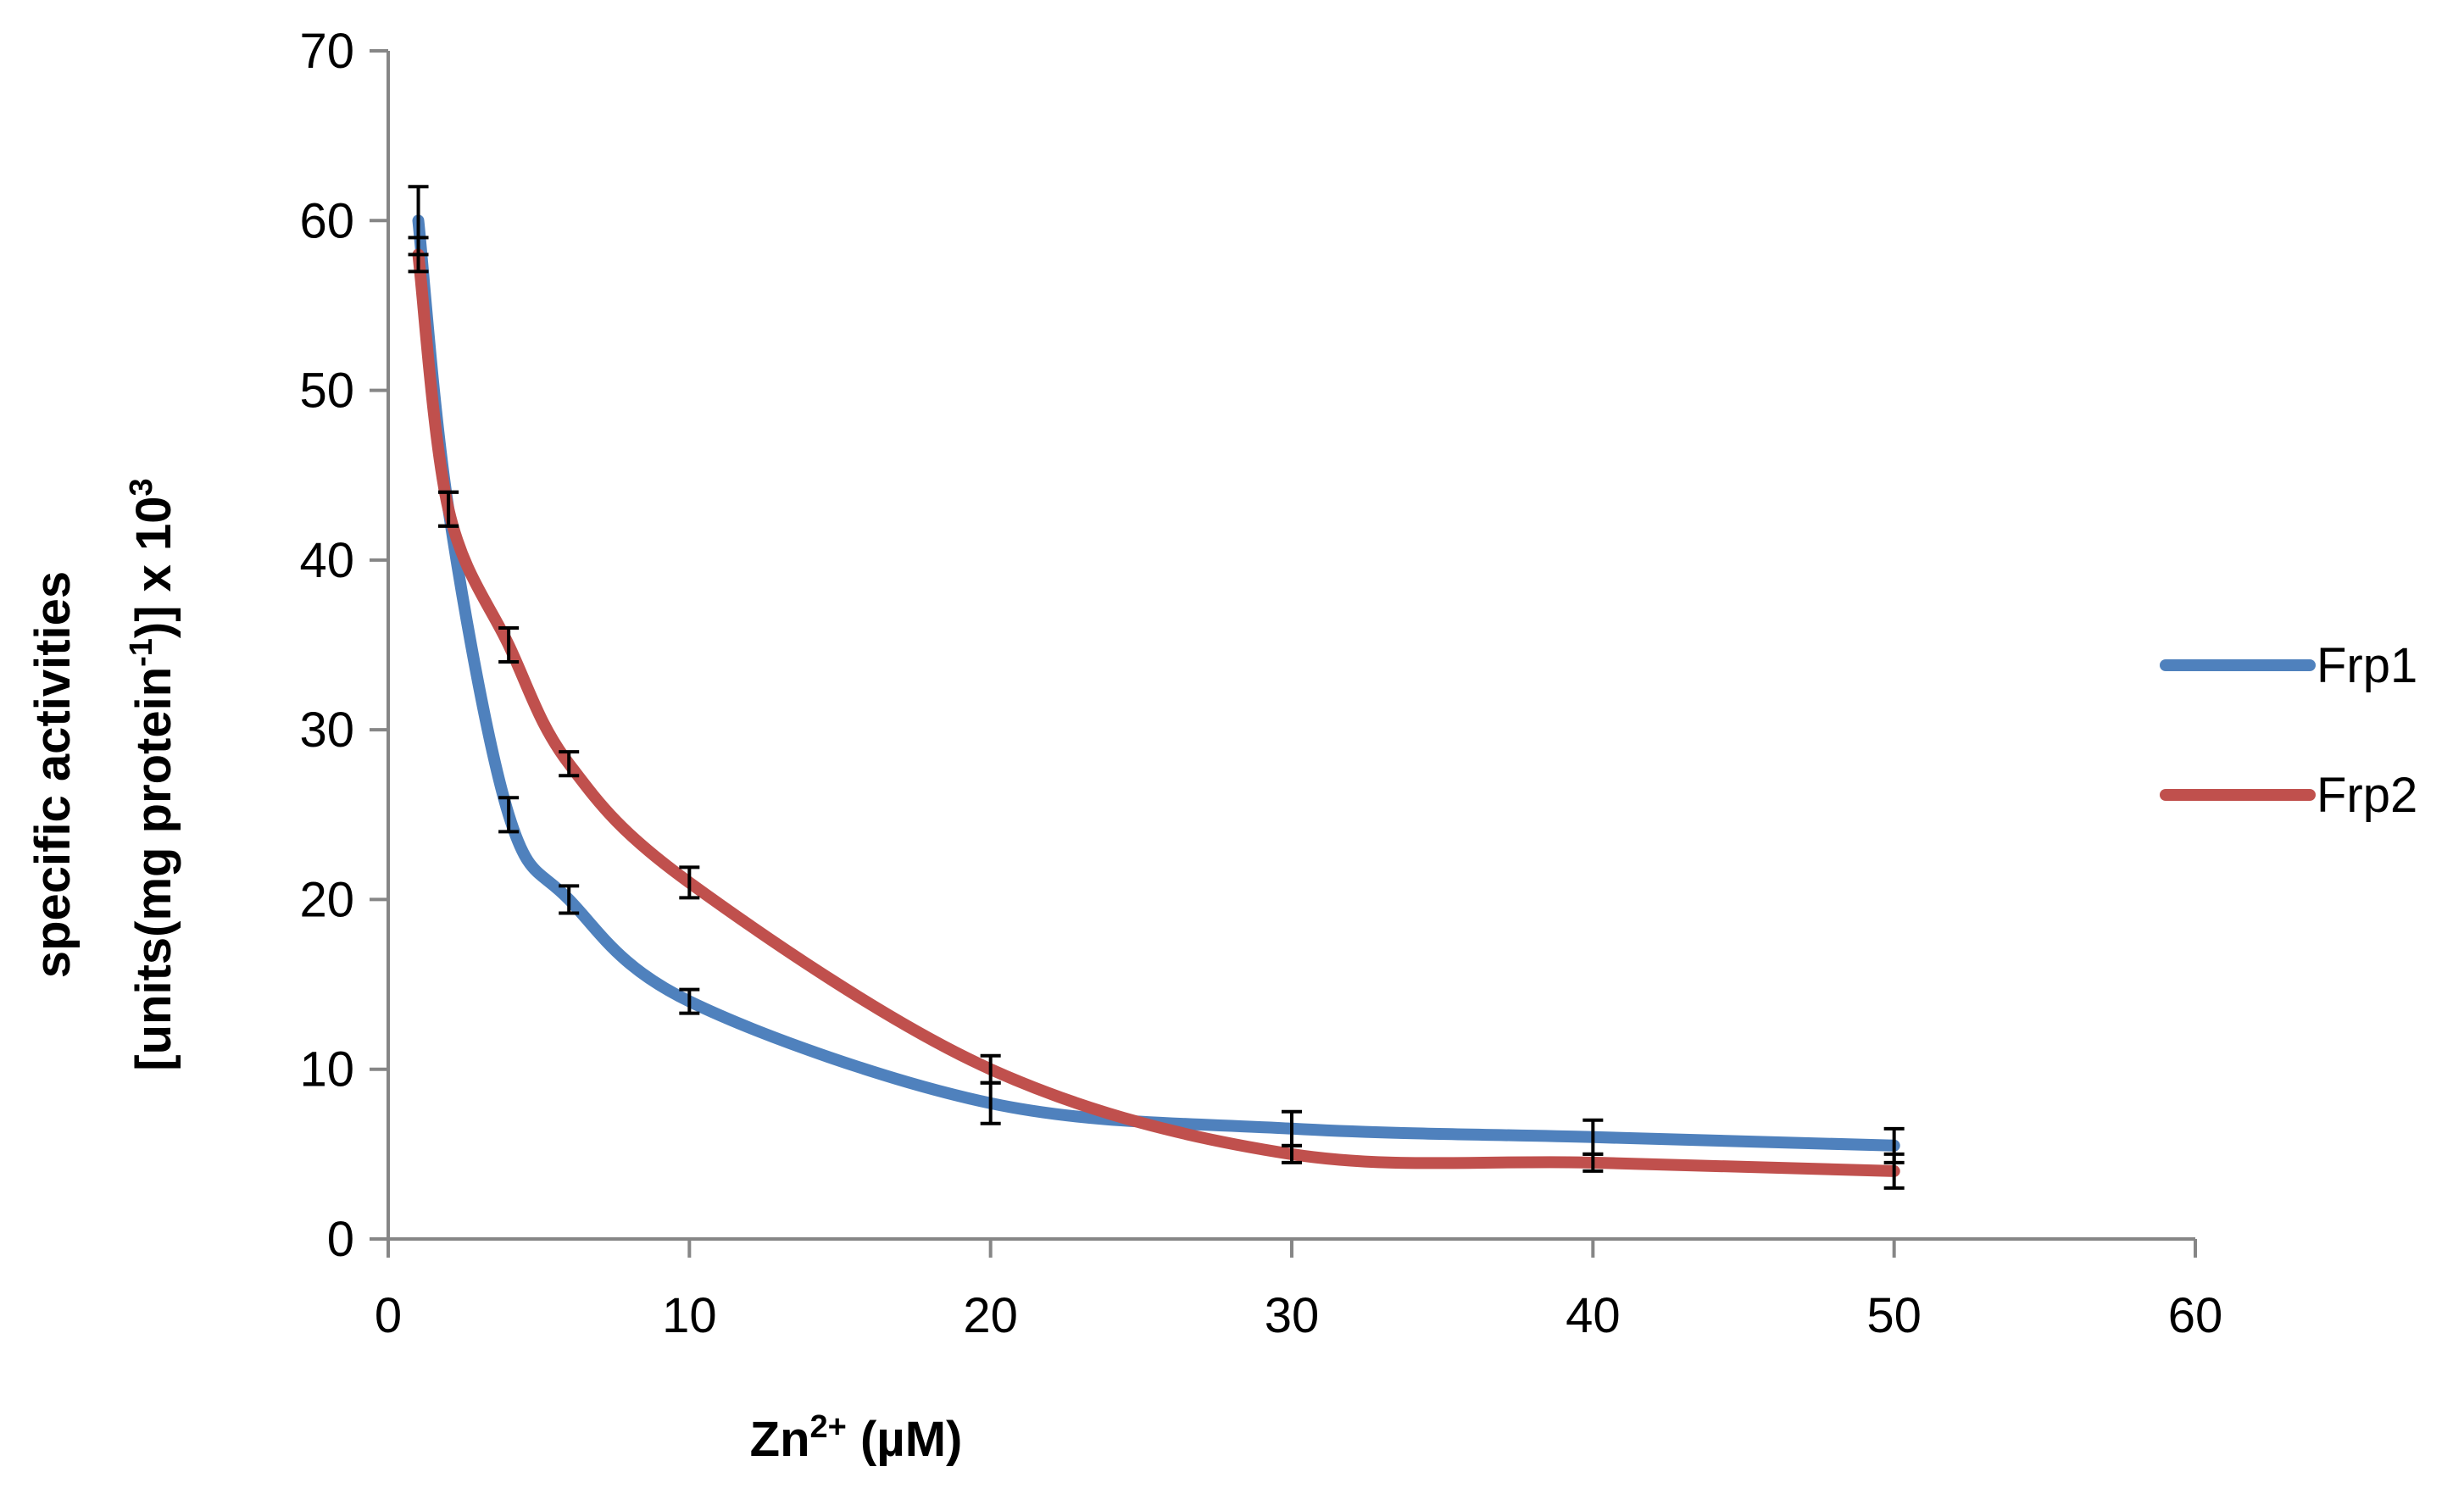 The image size is (2464, 1500). Describe the element at coordinates (153, 774) in the screenshot. I see `y-axis-title-line2: [units(mg protein-1)] x 103` at that location.